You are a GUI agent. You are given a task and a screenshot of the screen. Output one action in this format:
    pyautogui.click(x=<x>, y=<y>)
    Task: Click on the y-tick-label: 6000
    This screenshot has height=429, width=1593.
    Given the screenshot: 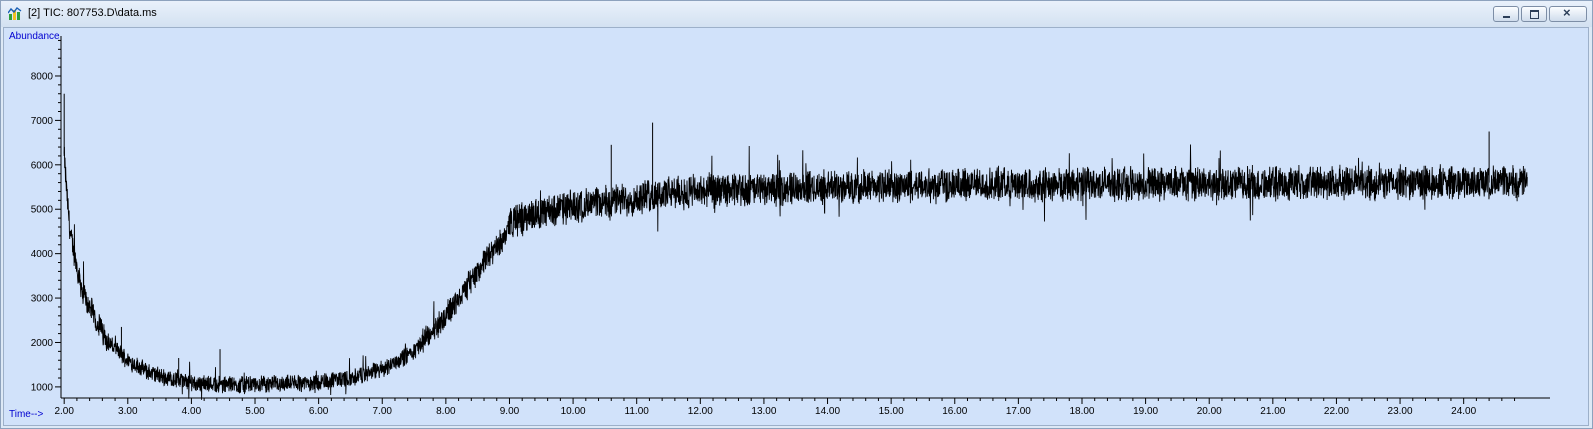 What is the action you would take?
    pyautogui.click(x=42, y=165)
    